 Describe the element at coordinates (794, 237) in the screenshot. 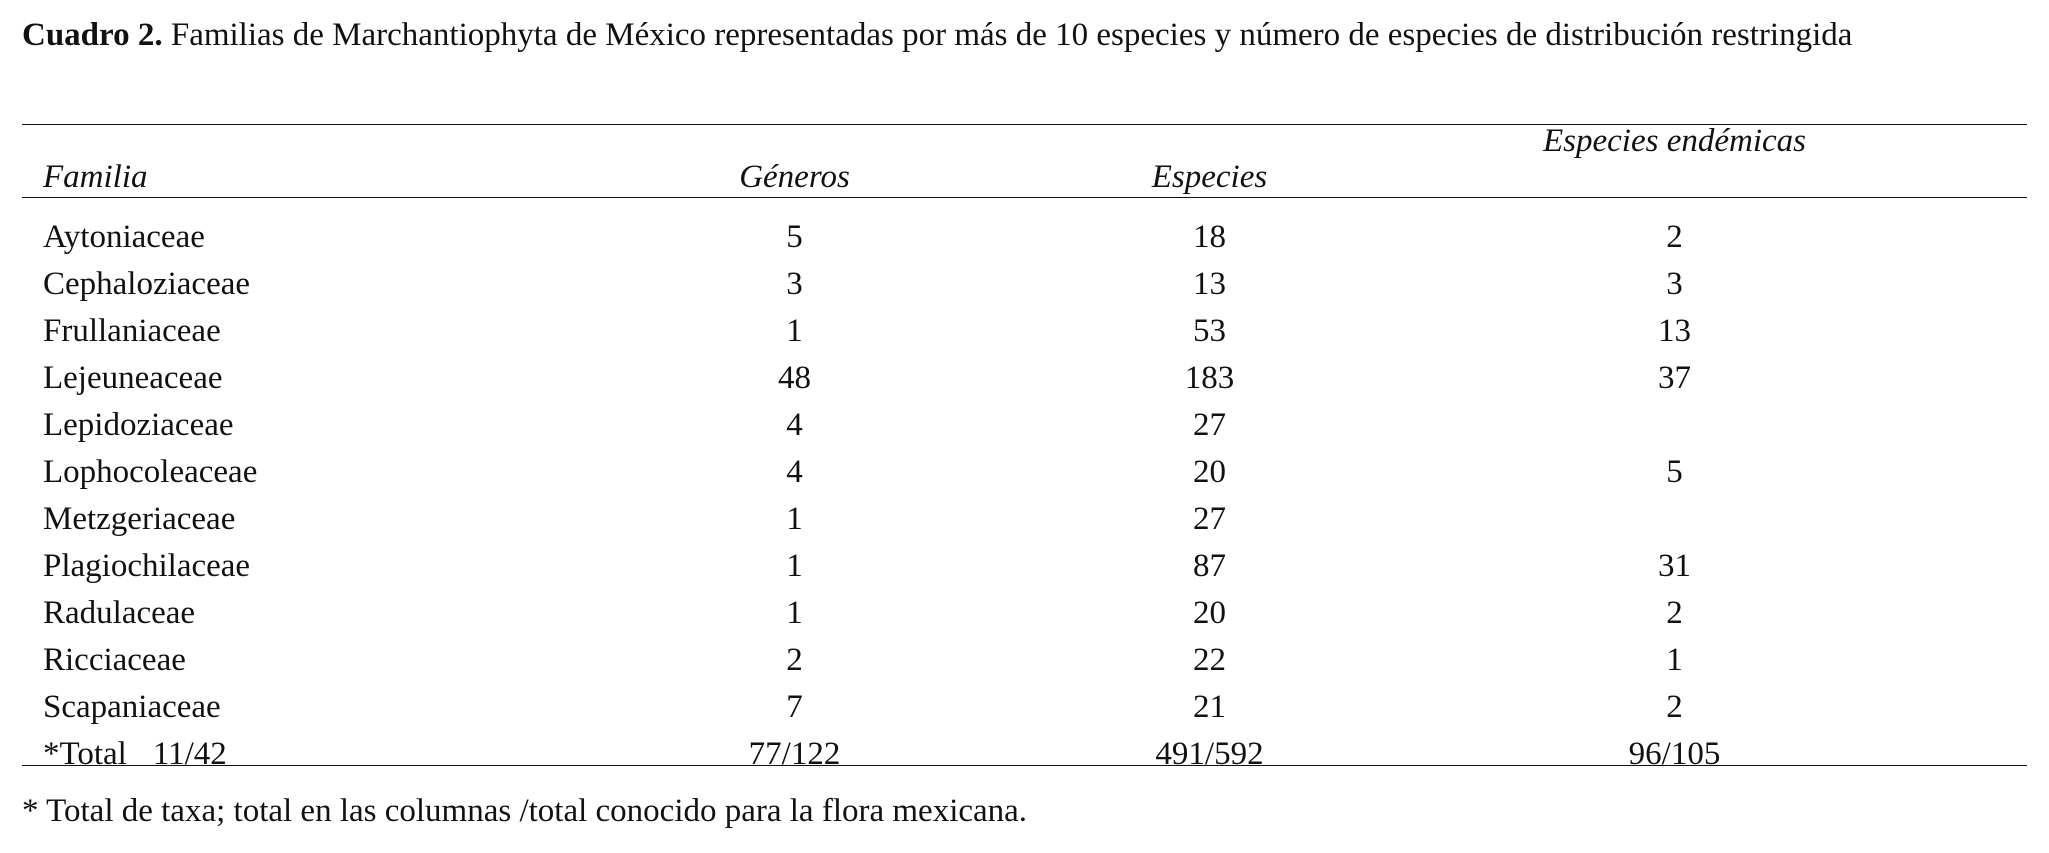

I see `cell-generos: 5` at that location.